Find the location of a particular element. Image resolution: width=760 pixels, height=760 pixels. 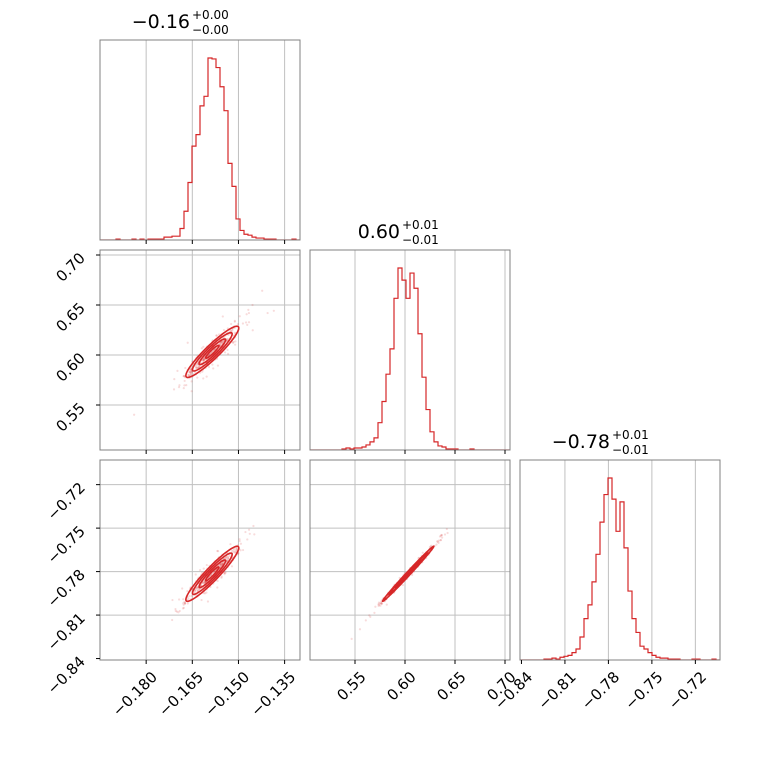

panel-title-value: 0.60 is located at coordinates (379, 232).